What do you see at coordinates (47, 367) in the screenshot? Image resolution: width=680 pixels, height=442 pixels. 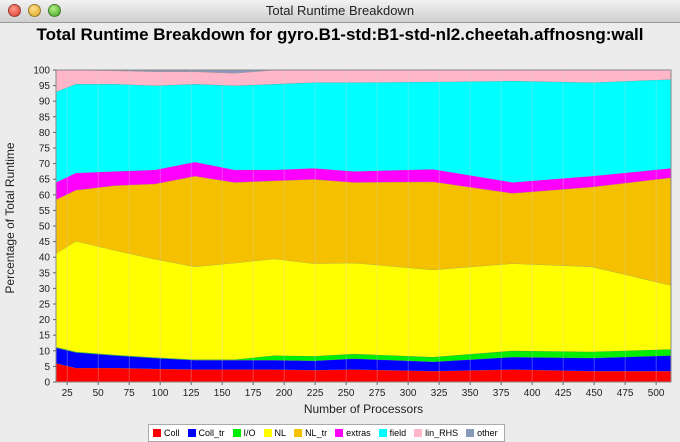 I see `y-tick-label: 5` at bounding box center [47, 367].